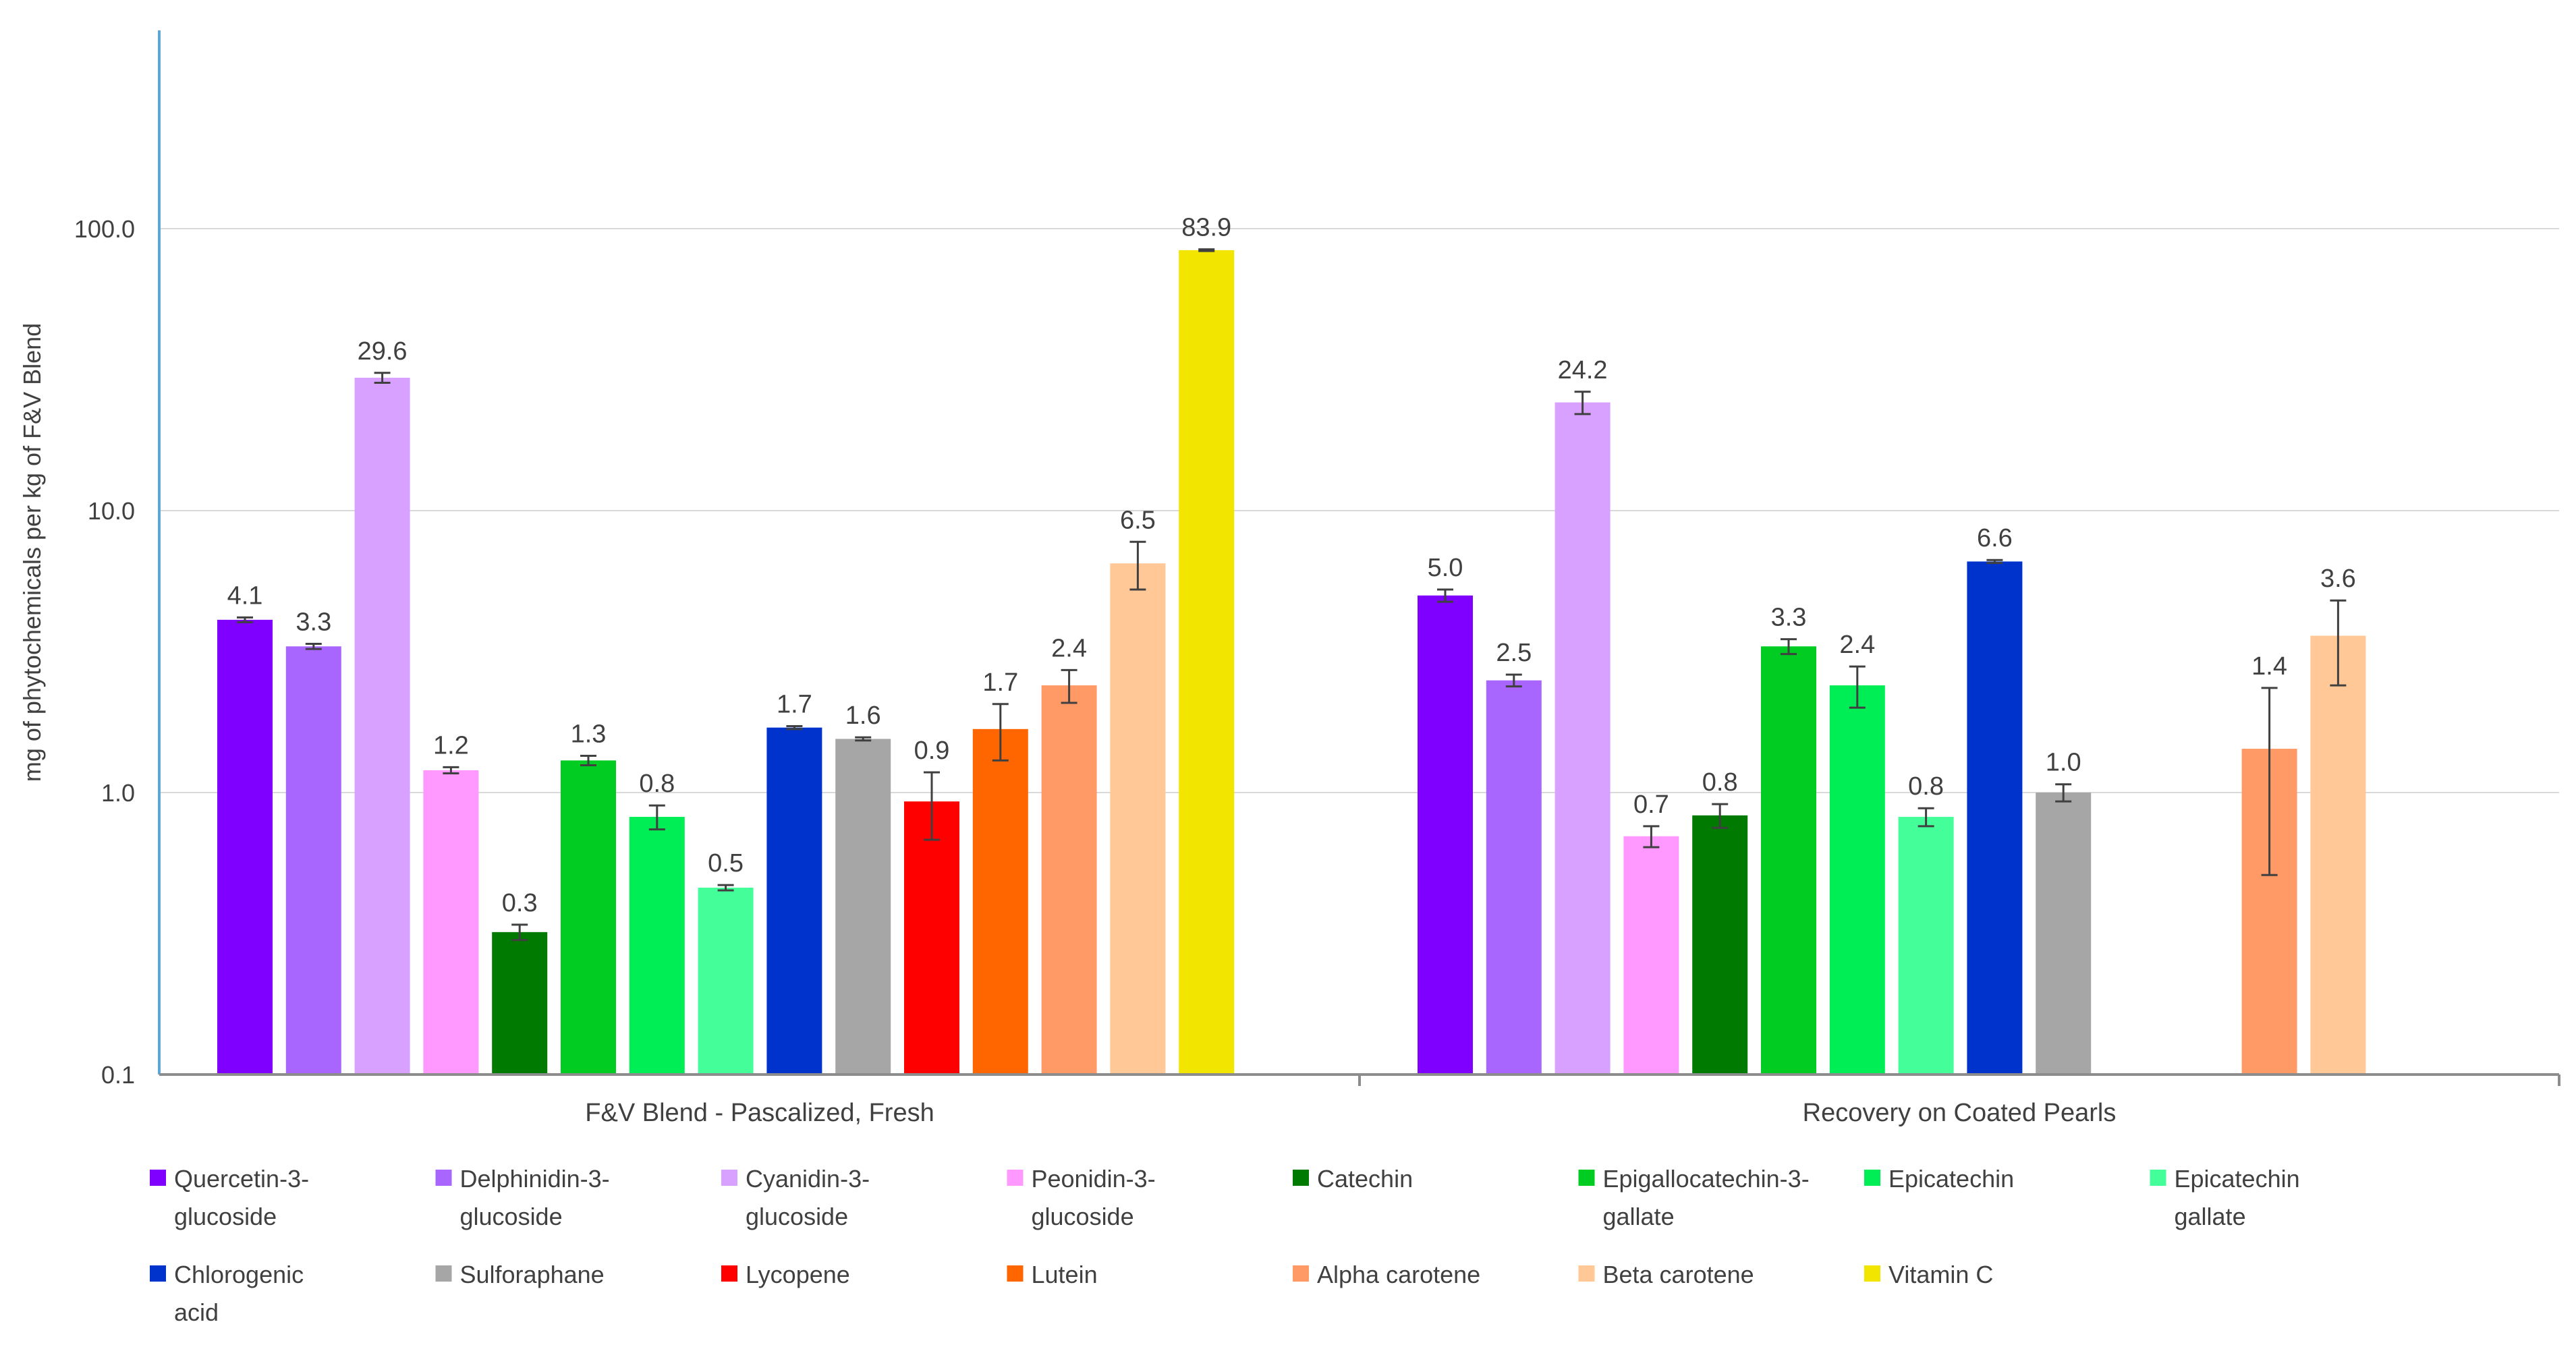 This screenshot has width=2576, height=1345. I want to click on legend-label: Beta carotene, so click(1678, 1274).